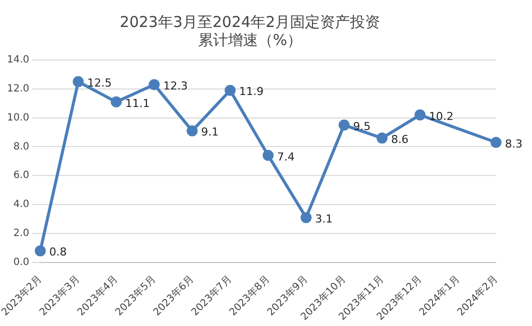 This screenshot has height=326, width=532. Describe the element at coordinates (58, 252) in the screenshot. I see `data-label: 0.8` at that location.